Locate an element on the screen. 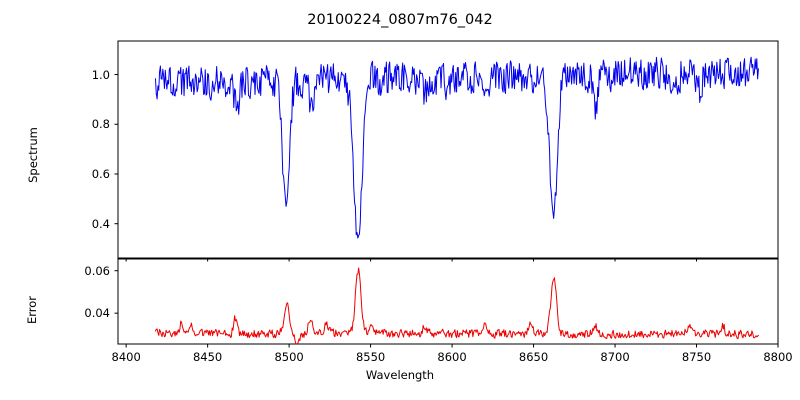 The image size is (800, 400). figure-title: 20100224_0807m76_042 is located at coordinates (400, 20).